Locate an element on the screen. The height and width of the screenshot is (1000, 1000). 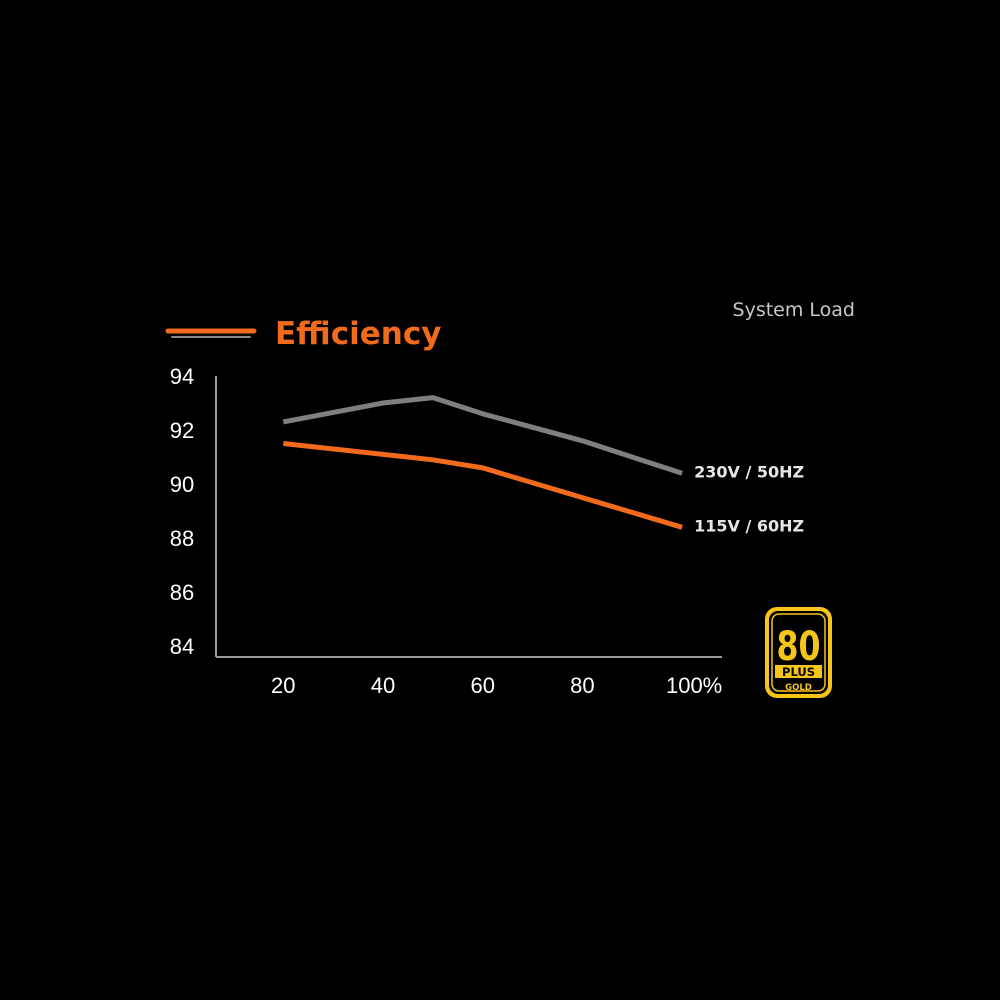
y-tick-label: 90 is located at coordinates (182, 484).